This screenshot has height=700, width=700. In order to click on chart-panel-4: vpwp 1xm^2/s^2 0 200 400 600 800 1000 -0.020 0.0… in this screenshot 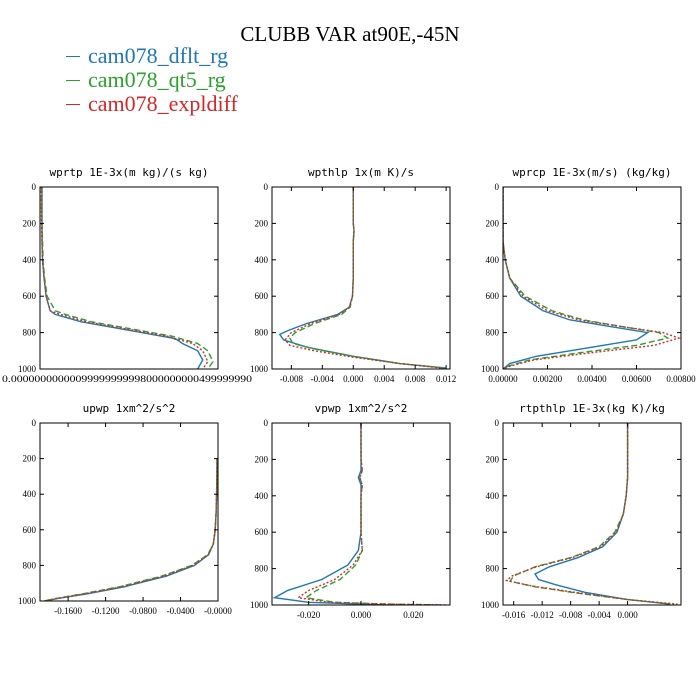, I will do `click(350, 511)`.